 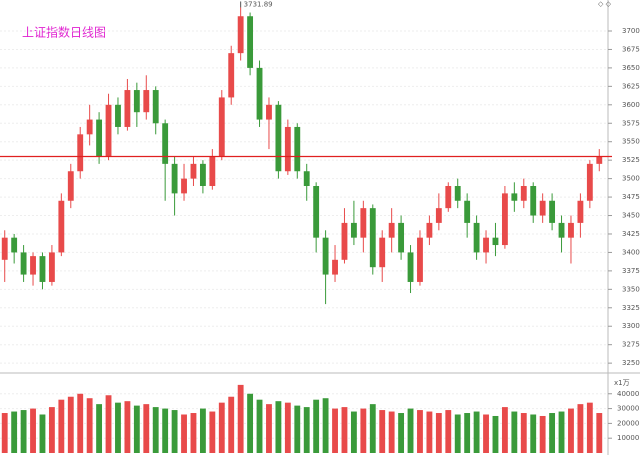 I want to click on y-tick-label: 3300, so click(x=631, y=326).